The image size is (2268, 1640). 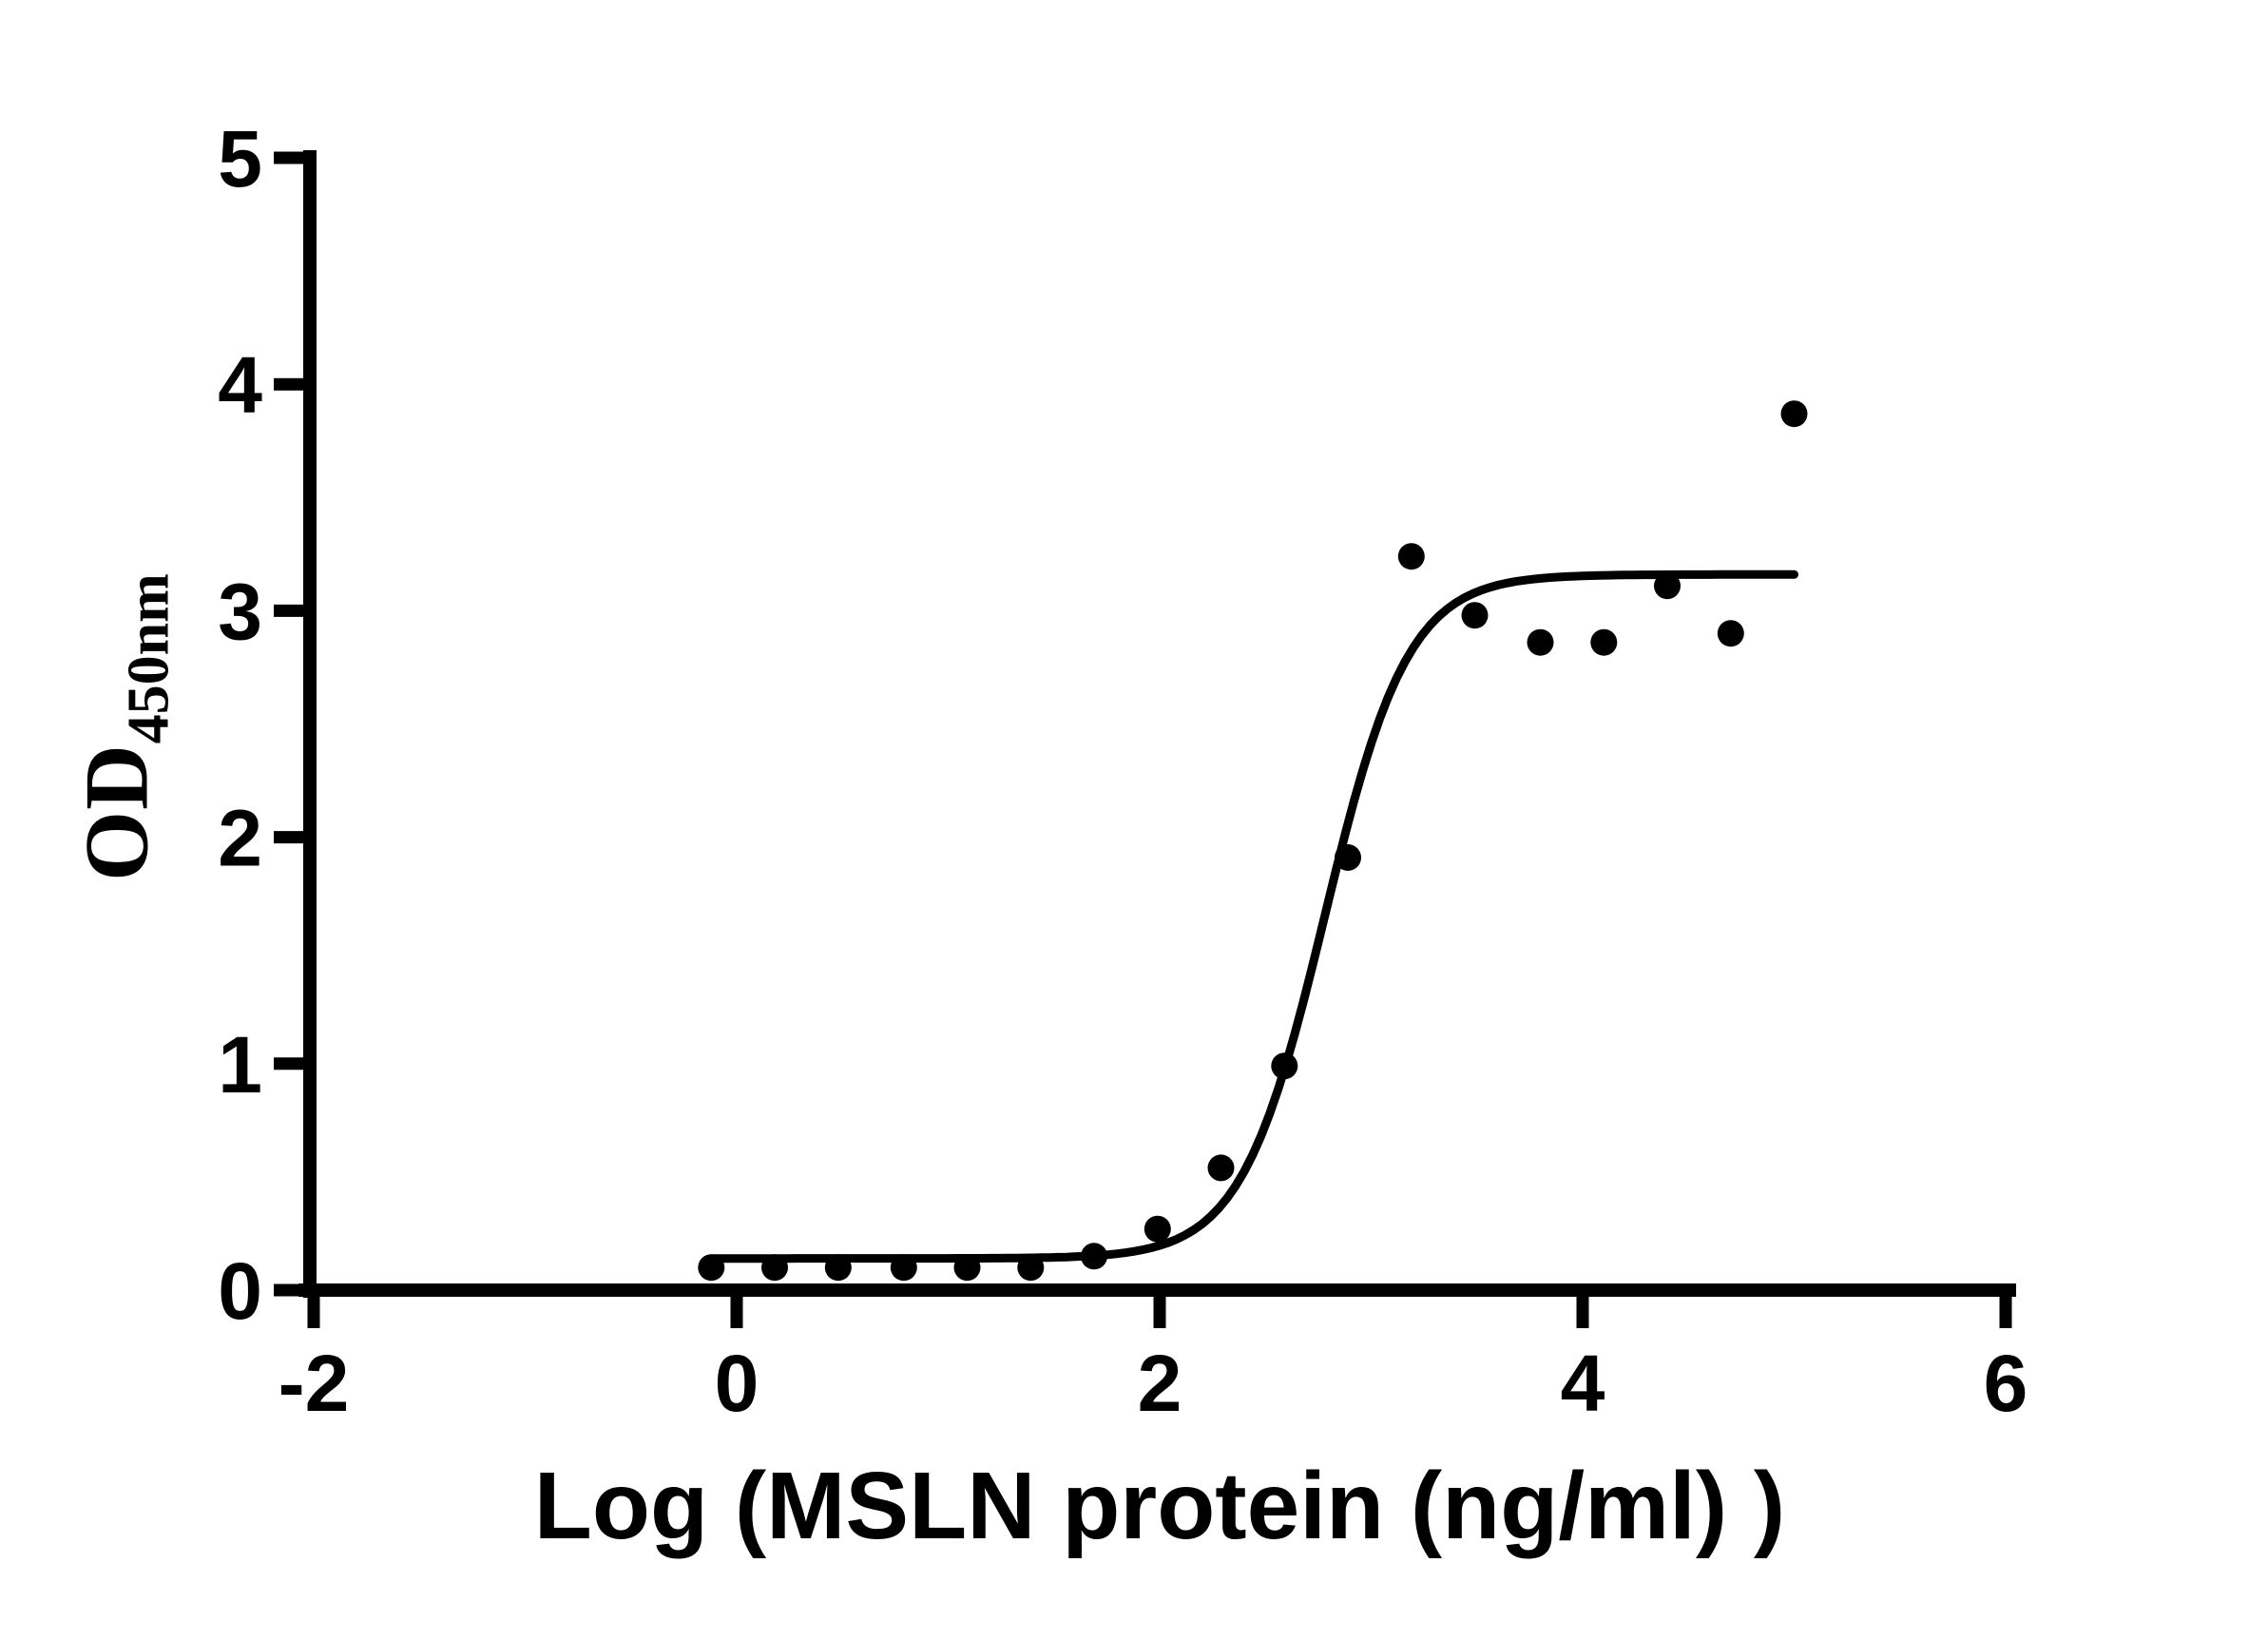 I want to click on y-tick-label: 2, so click(x=240, y=838).